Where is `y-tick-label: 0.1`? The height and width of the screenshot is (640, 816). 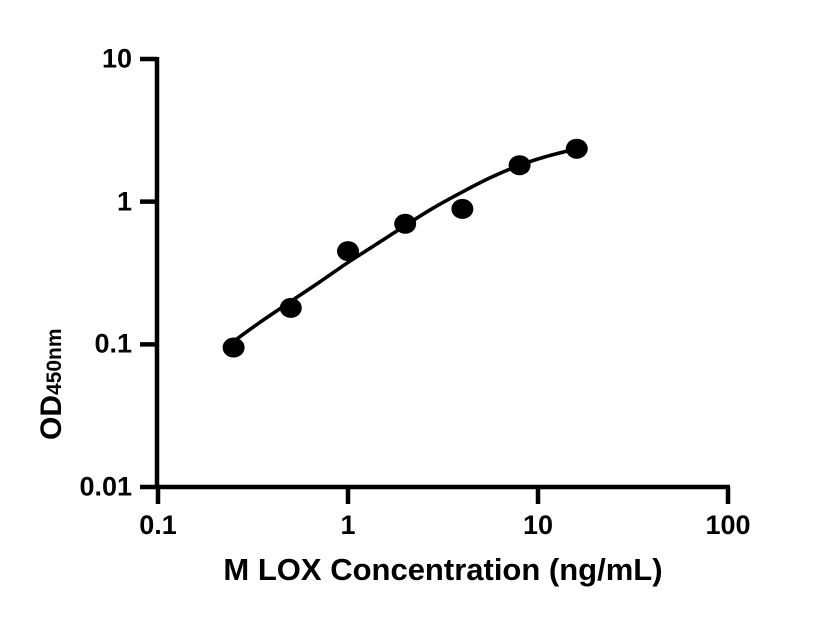 y-tick-label: 0.1 is located at coordinates (113, 343).